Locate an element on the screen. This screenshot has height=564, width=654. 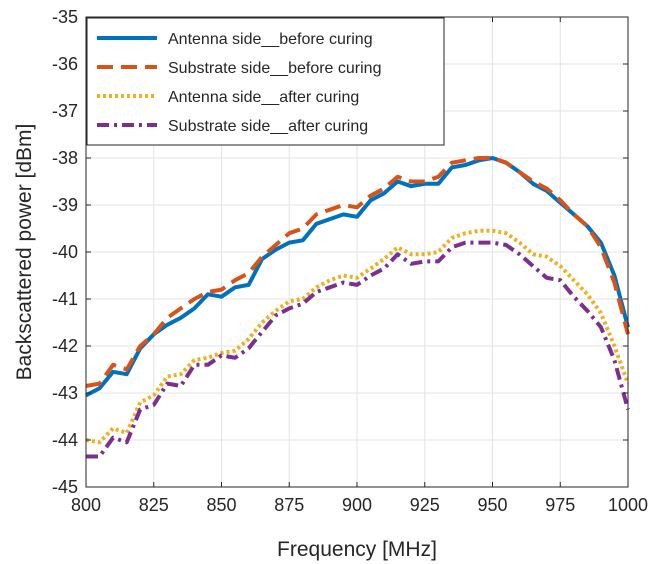
y-tick-label: -40 is located at coordinates (65, 252).